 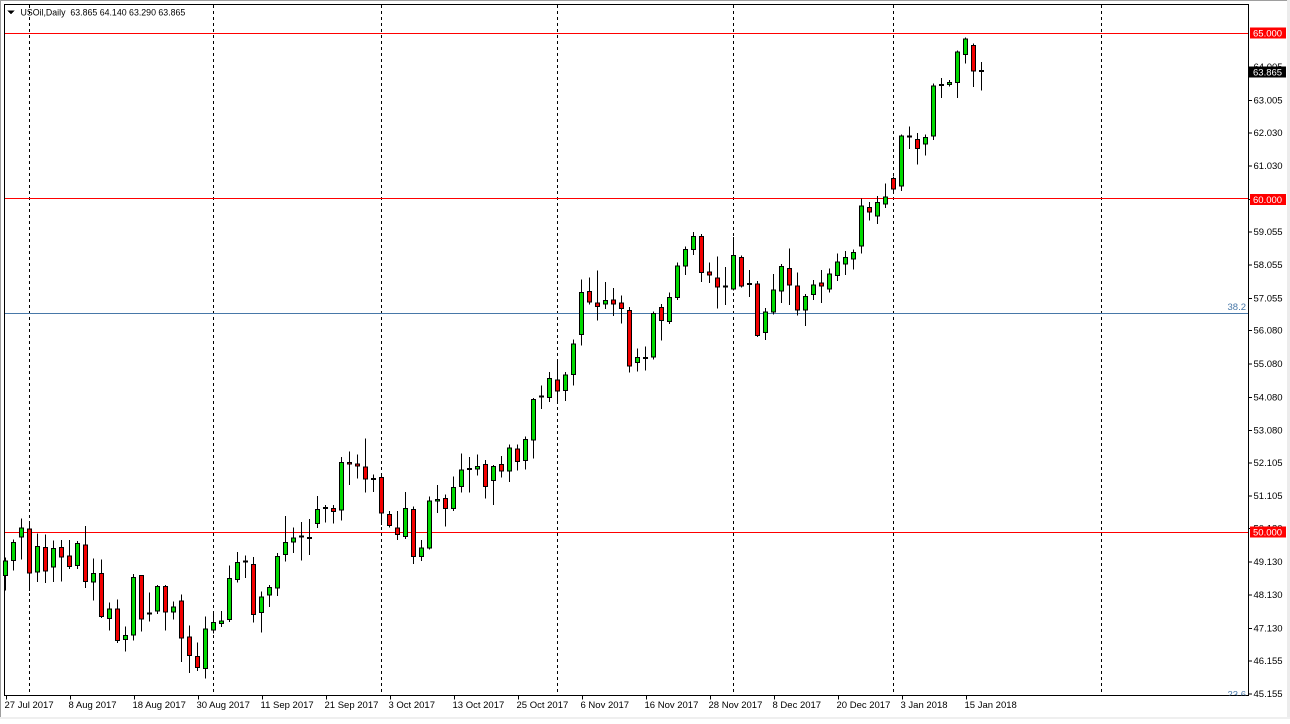 What do you see at coordinates (287, 705) in the screenshot?
I see `svg-text: 11 Sep 2017` at bounding box center [287, 705].